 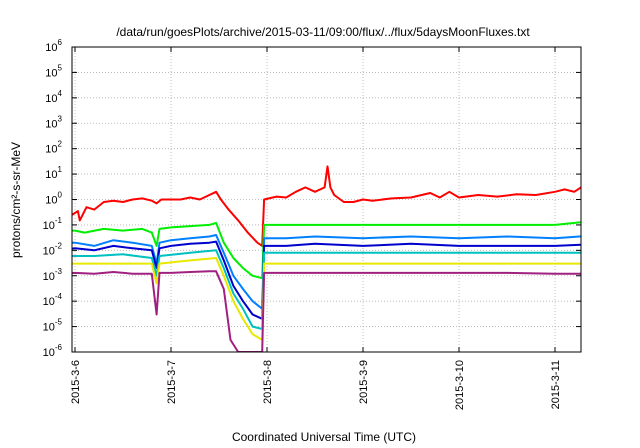 I want to click on y-tick-label: 10⁻⁴, so click(x=53, y=300).